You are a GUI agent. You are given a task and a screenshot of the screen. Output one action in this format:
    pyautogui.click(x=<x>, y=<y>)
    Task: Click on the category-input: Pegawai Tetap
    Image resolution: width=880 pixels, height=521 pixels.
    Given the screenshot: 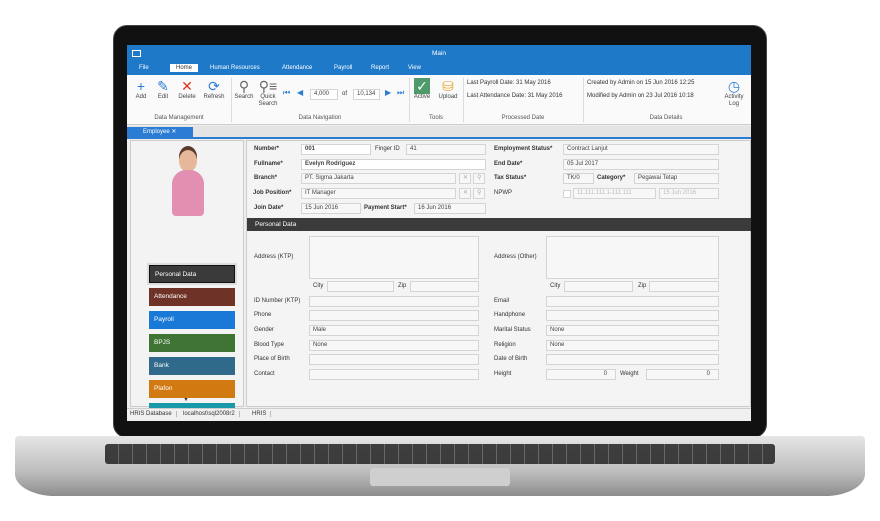 What is the action you would take?
    pyautogui.click(x=676, y=178)
    